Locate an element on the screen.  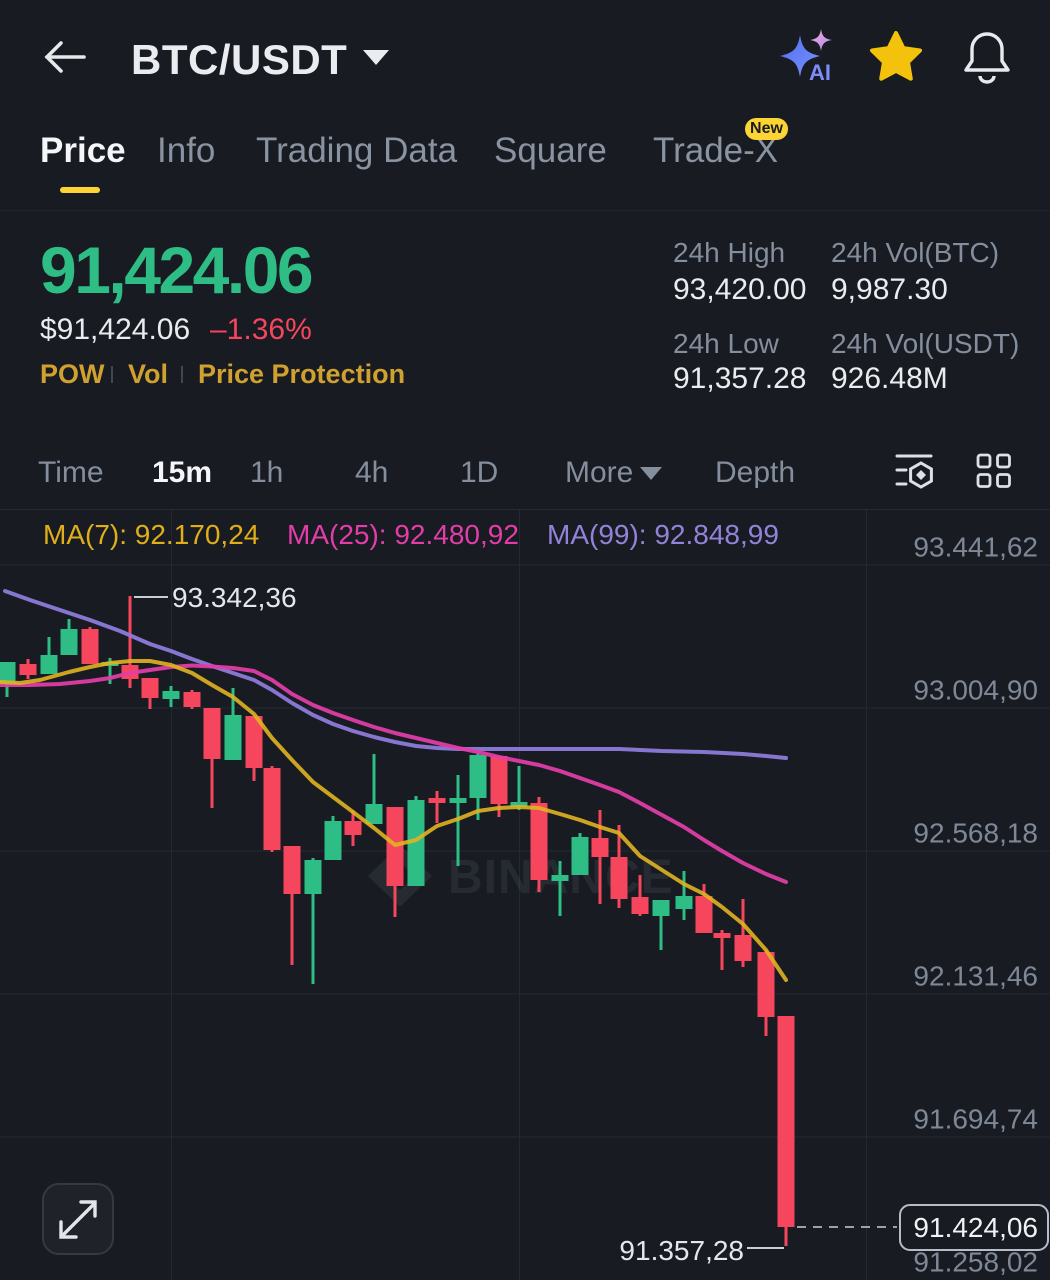
svg-text: 93.441,62 is located at coordinates (975, 547).